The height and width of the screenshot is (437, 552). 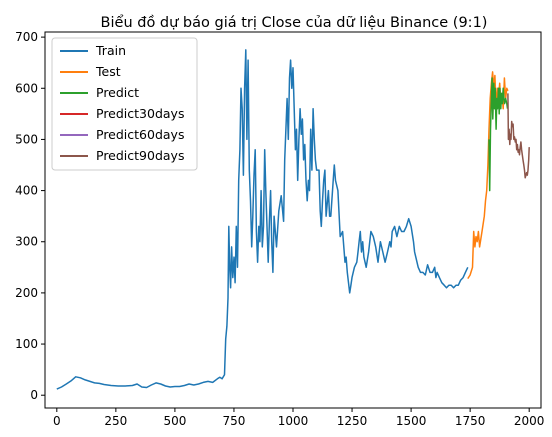 I want to click on y-tick-label: 100, so click(x=26, y=344).